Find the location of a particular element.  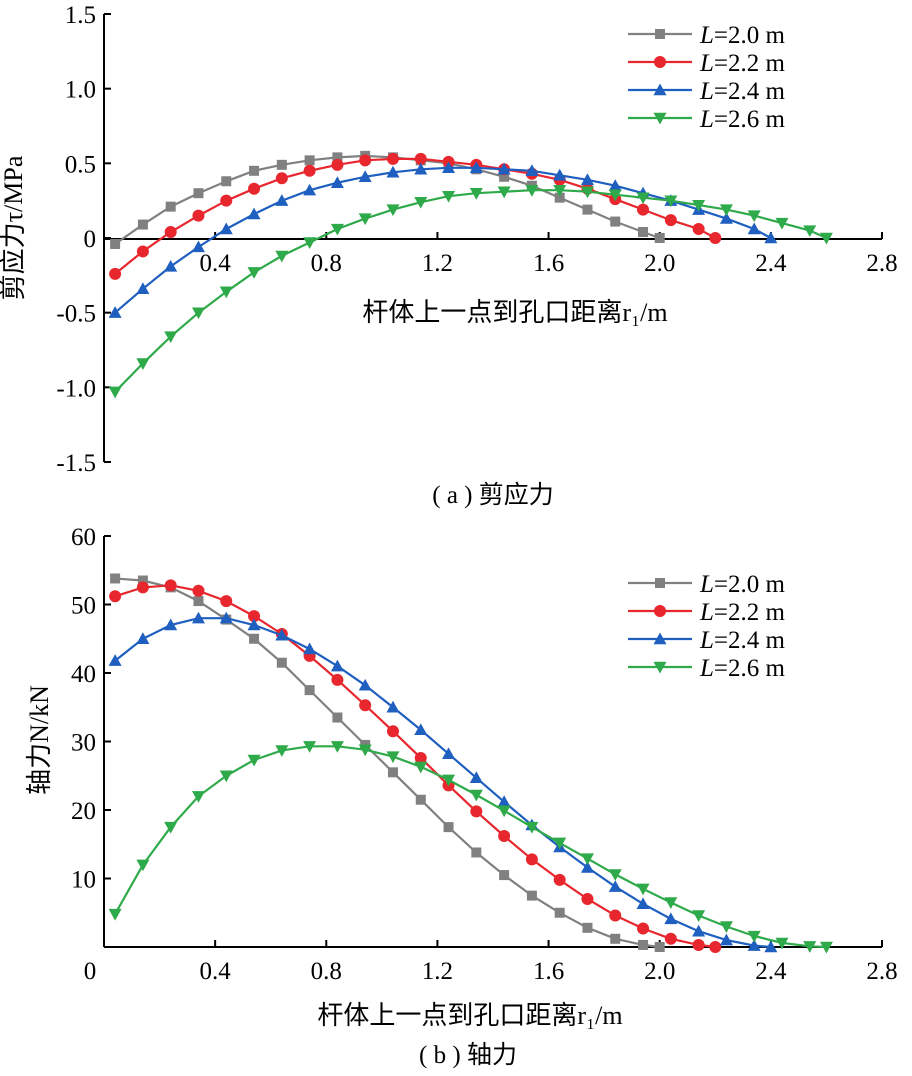

x-tick-label: 0 is located at coordinates (90, 971).